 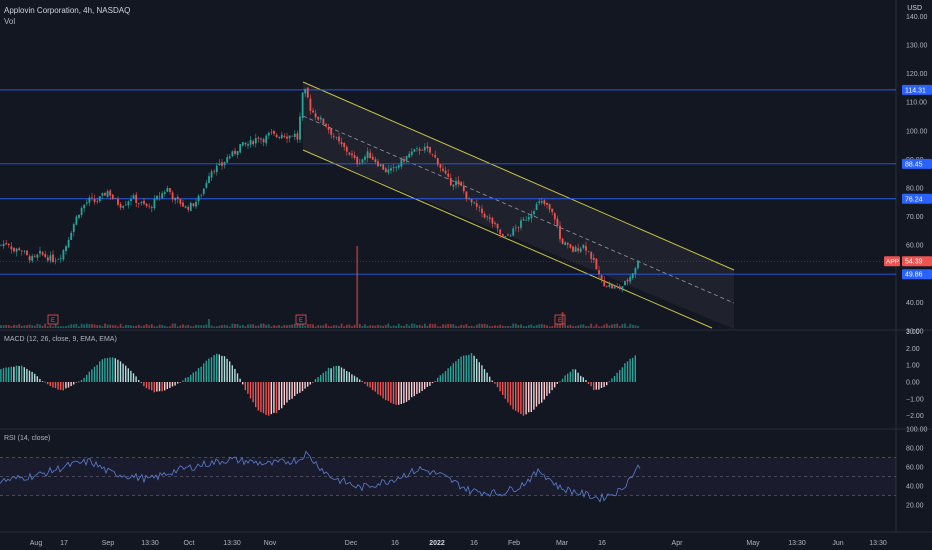 I want to click on volume-legend: Vol, so click(x=10, y=21).